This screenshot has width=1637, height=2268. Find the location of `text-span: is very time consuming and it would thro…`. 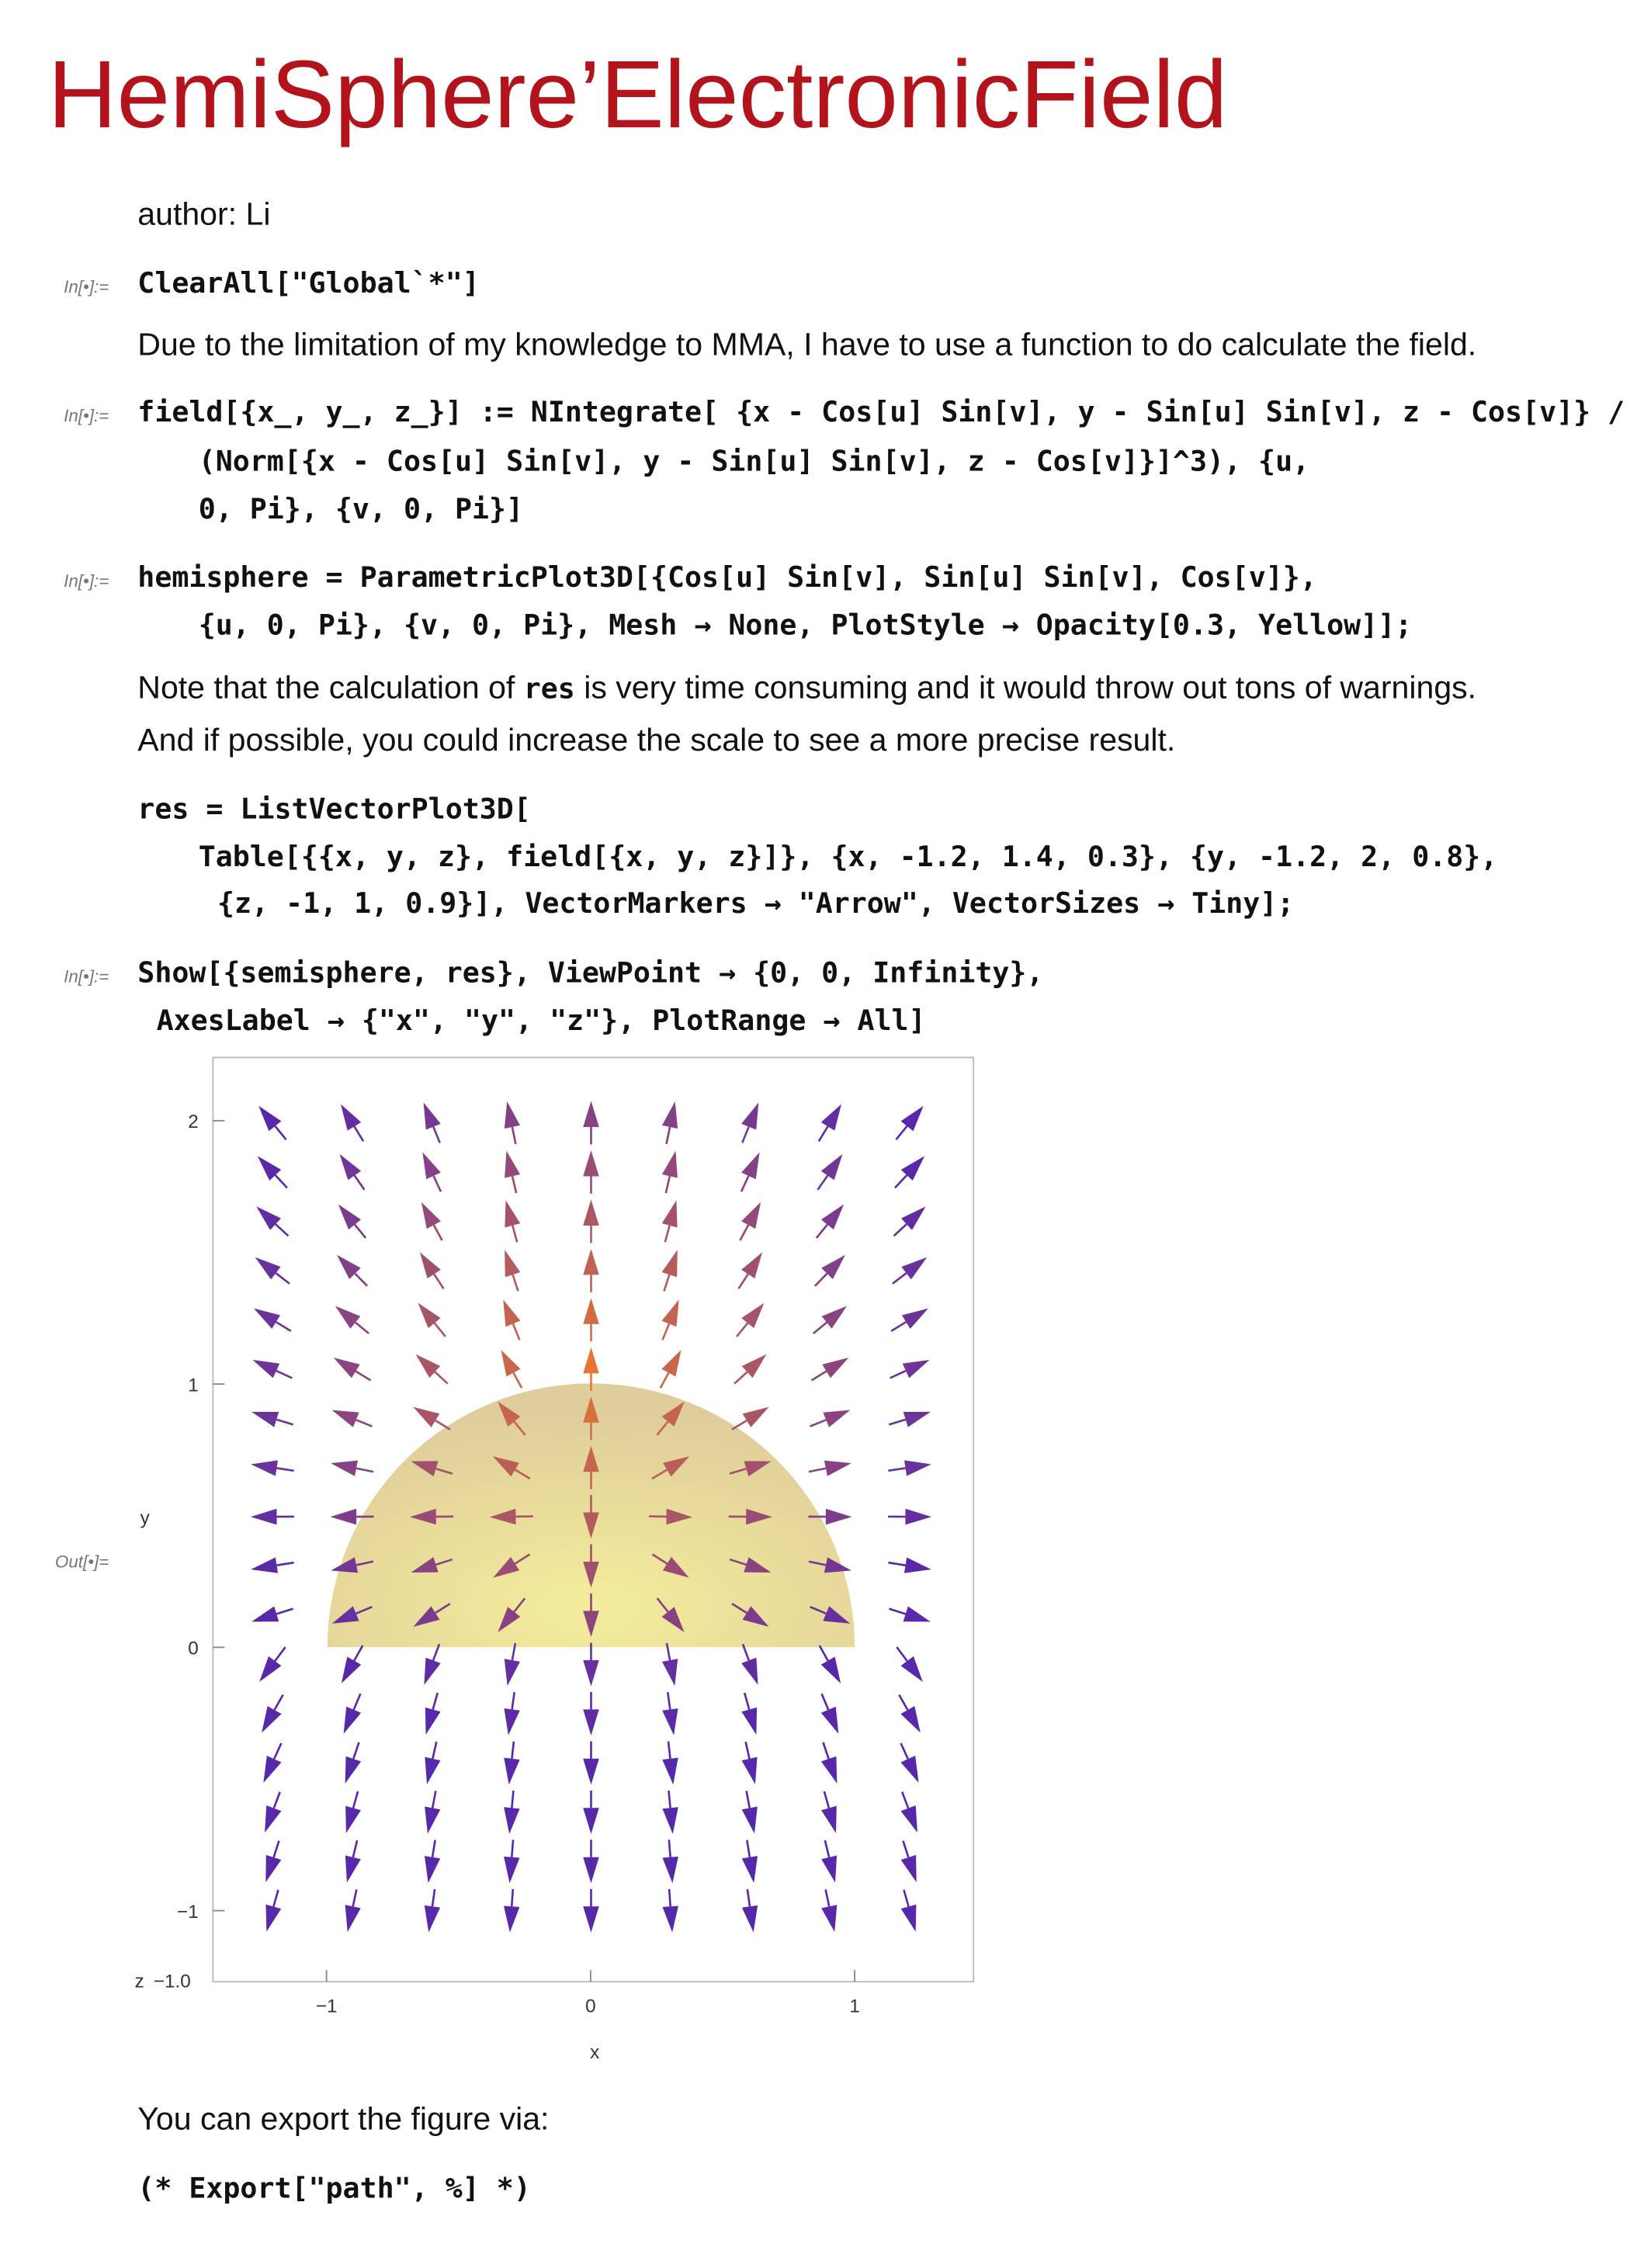

text-span: is very time consuming and it would thro… is located at coordinates (1025, 688).